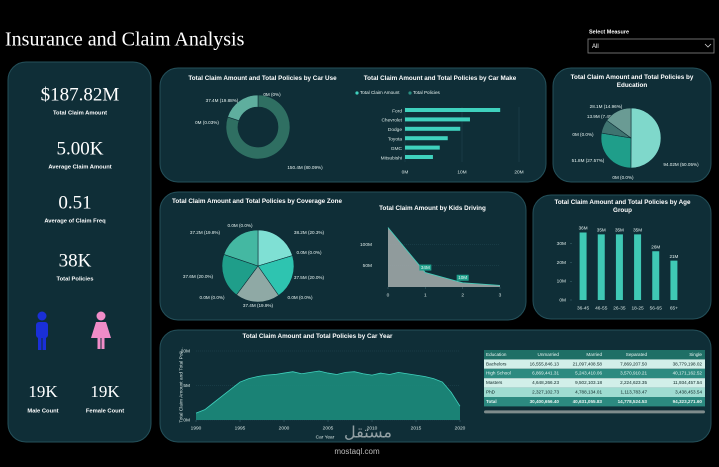 The width and height of the screenshot is (719, 467). I want to click on title-box: Total Claim Amount by Kids Driving, so click(432, 208).